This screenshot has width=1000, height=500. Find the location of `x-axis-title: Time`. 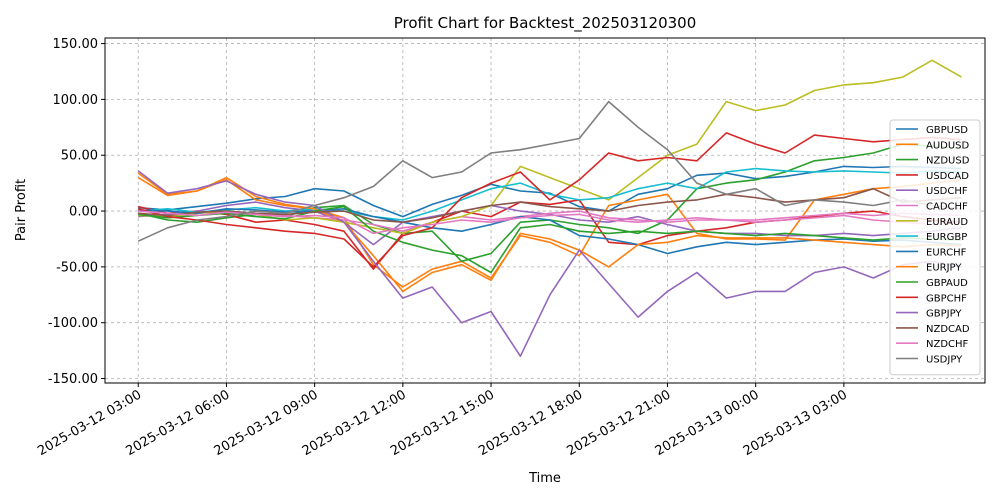

x-axis-title: Time is located at coordinates (544, 478).